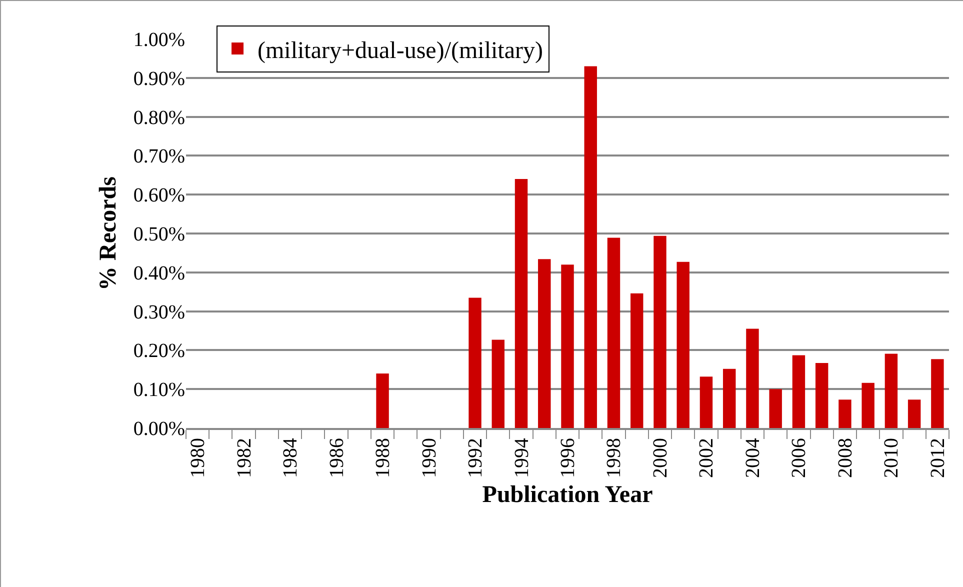 This screenshot has height=587, width=963. Describe the element at coordinates (159, 390) in the screenshot. I see `y-tick-label: 0.10%` at that location.